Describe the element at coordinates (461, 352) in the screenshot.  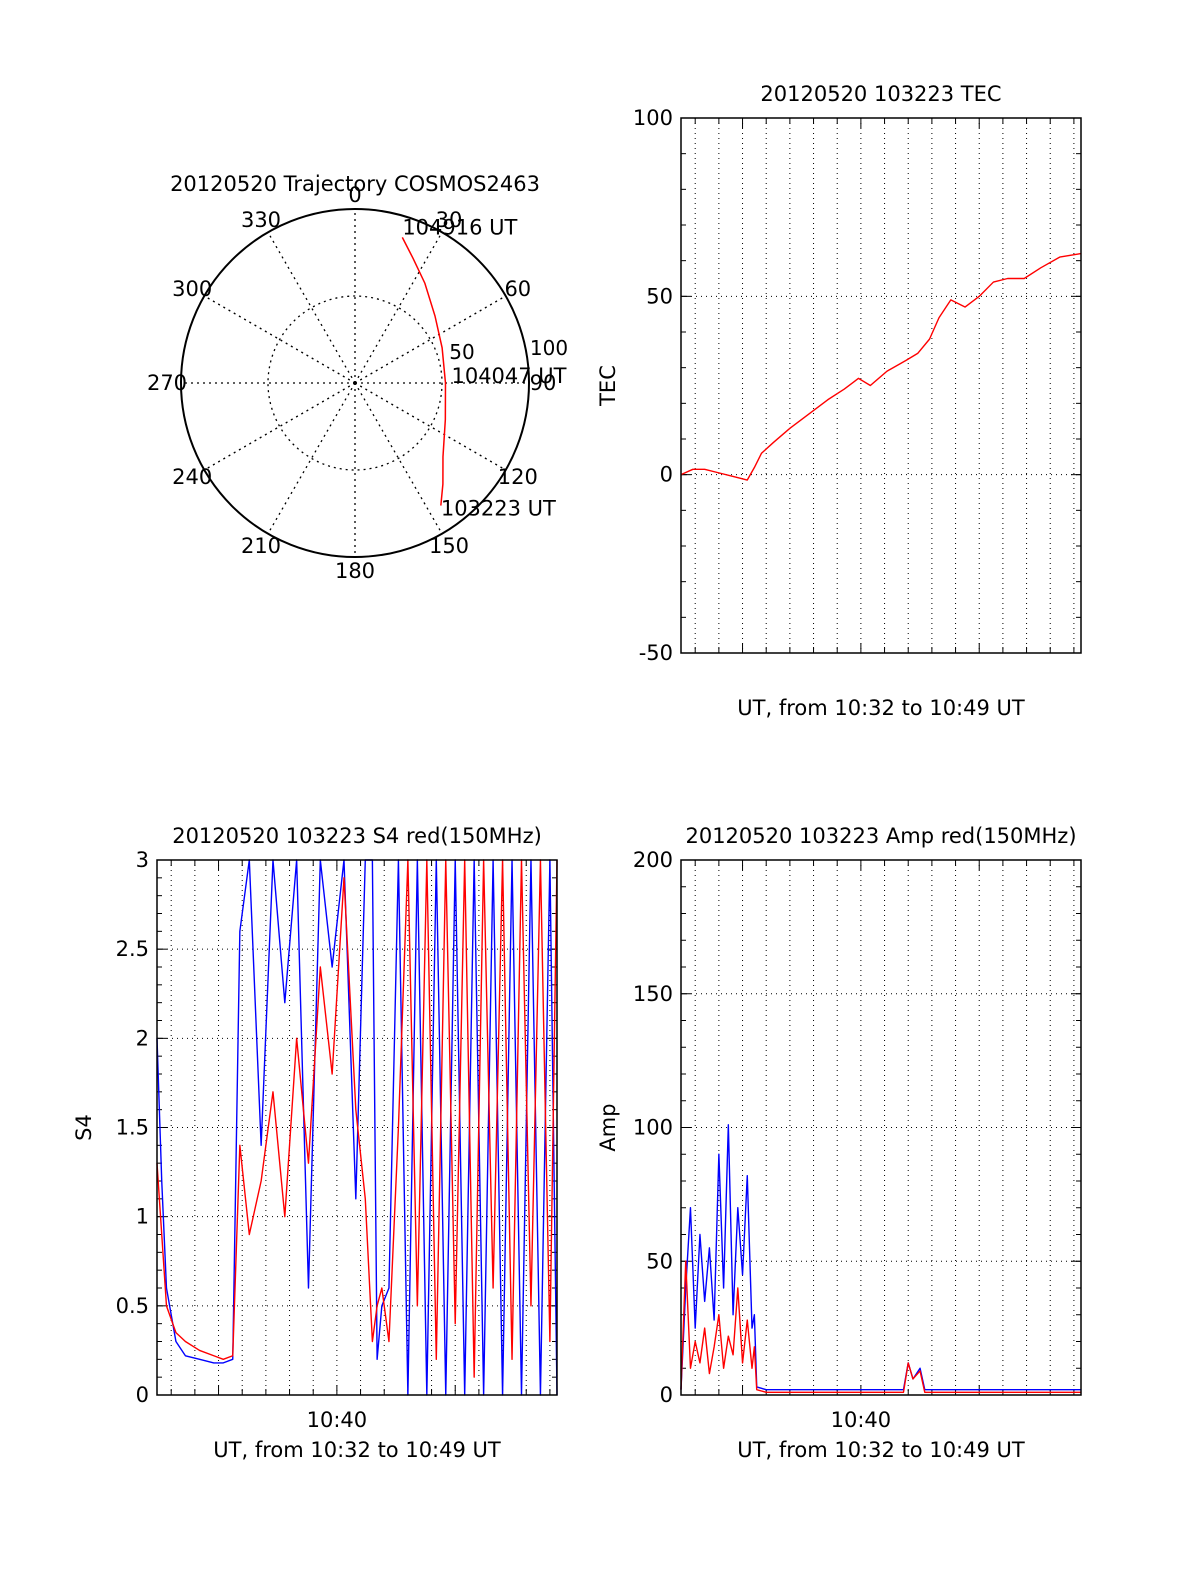
I see `radial-tick-label: 50` at that location.